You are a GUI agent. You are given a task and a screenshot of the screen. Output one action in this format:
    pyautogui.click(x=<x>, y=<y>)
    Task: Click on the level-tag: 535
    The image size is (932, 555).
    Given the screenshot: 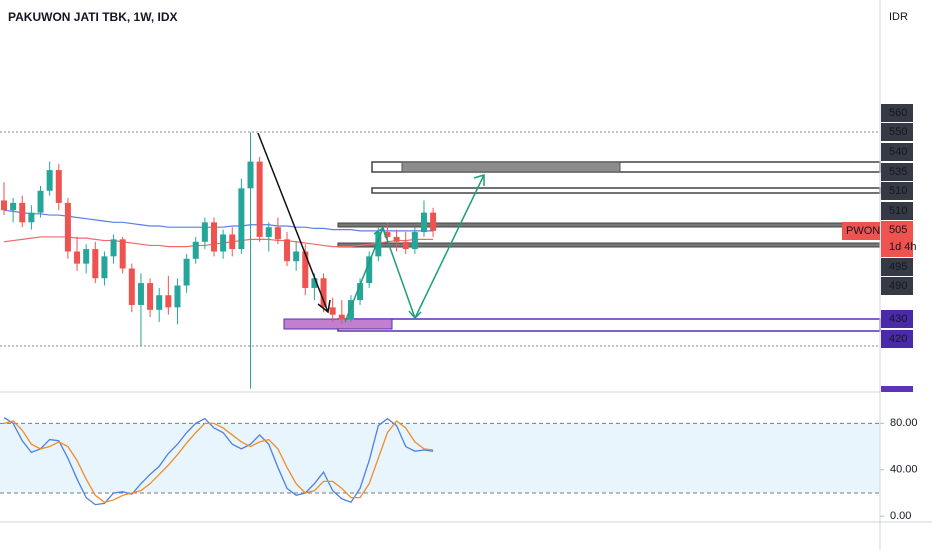 What is the action you would take?
    pyautogui.click(x=898, y=172)
    